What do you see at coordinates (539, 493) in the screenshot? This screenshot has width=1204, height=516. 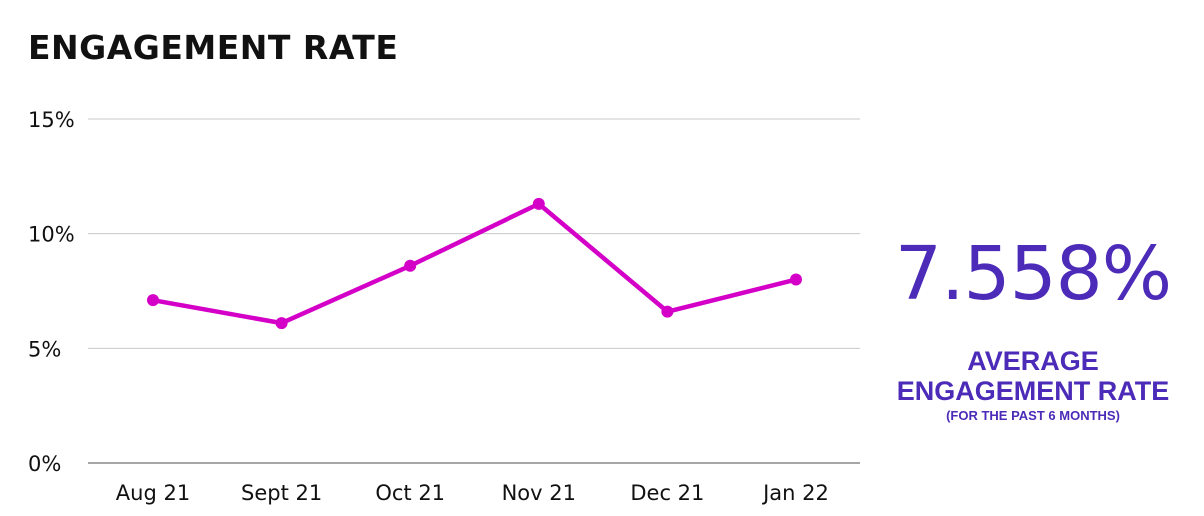 I see `x-tick-label: Nov 21` at bounding box center [539, 493].